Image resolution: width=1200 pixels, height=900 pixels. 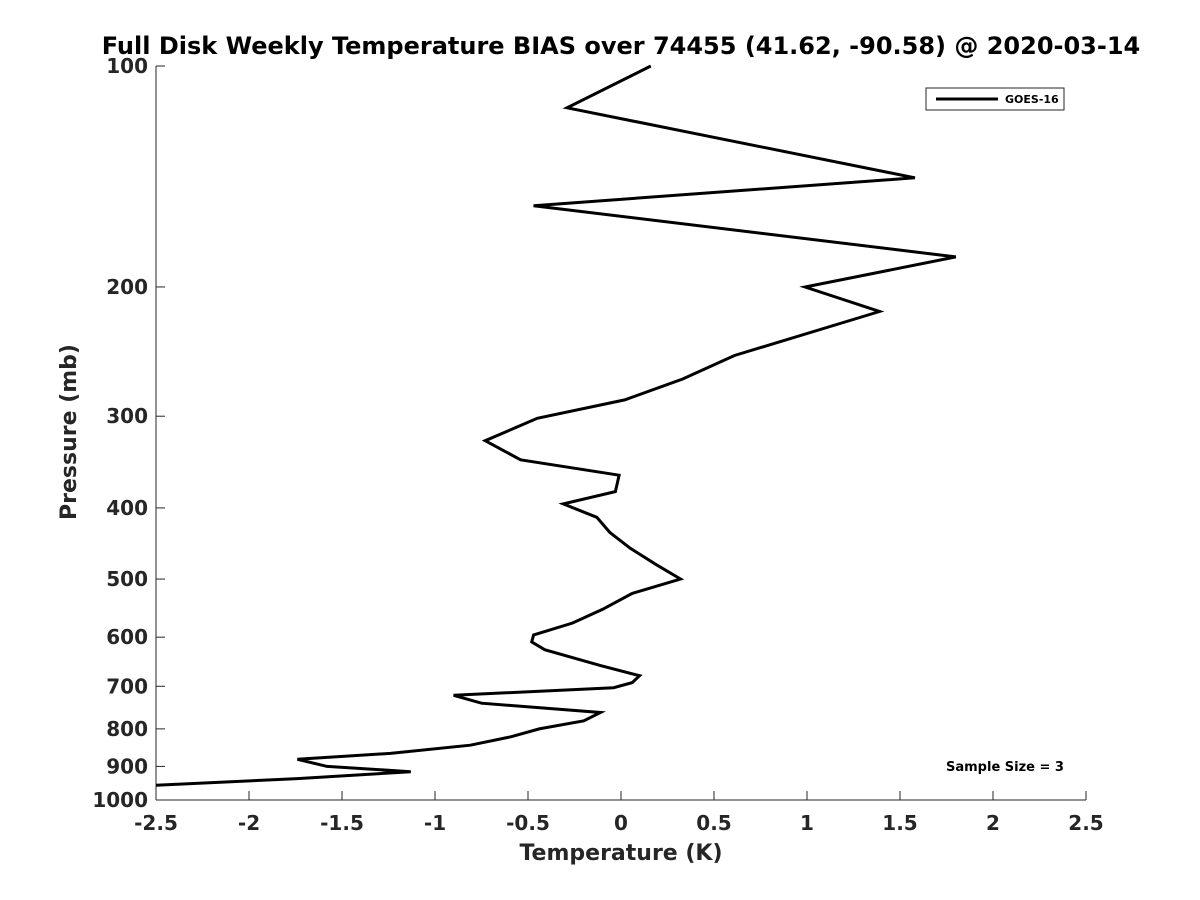 I want to click on legend: GOES-16, so click(x=995, y=99).